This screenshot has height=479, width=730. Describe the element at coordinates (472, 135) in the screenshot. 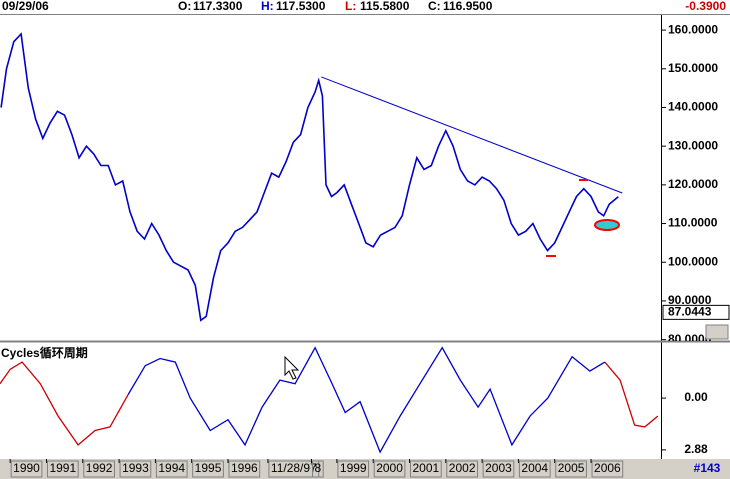

I see `trendline` at that location.